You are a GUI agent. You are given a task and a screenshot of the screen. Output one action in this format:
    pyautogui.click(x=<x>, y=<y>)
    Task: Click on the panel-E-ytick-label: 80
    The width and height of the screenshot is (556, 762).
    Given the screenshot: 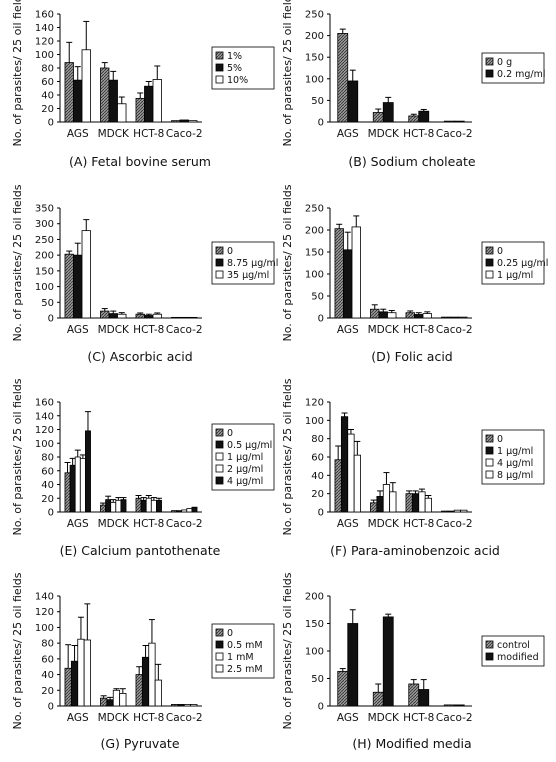 What is the action you would take?
    pyautogui.click(x=47, y=458)
    